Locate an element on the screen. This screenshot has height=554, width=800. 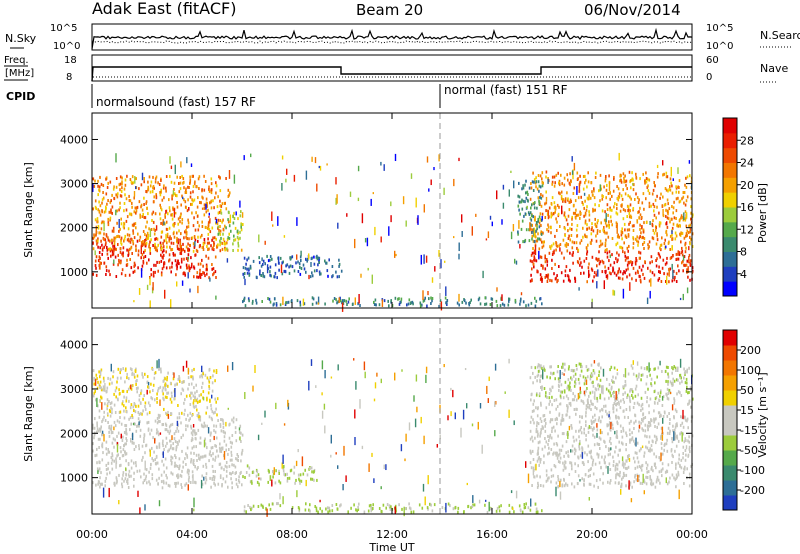
nave-tick-bottom: 0 is located at coordinates (709, 77).